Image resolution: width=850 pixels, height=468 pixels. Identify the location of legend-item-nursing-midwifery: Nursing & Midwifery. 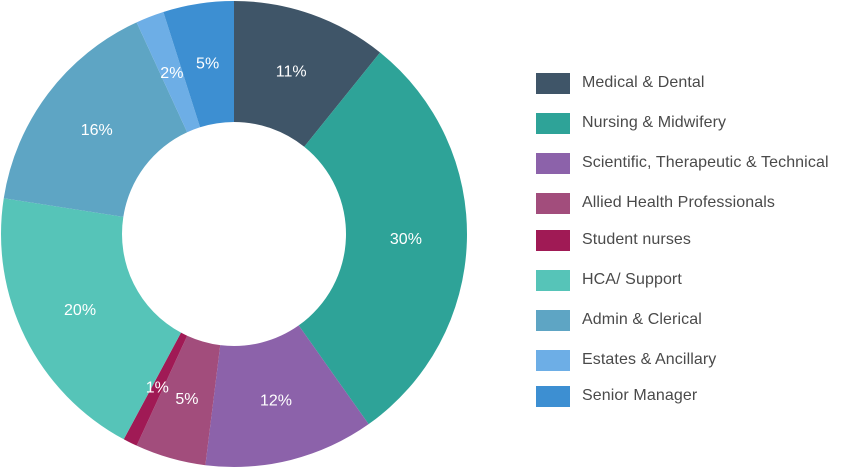
(682, 123).